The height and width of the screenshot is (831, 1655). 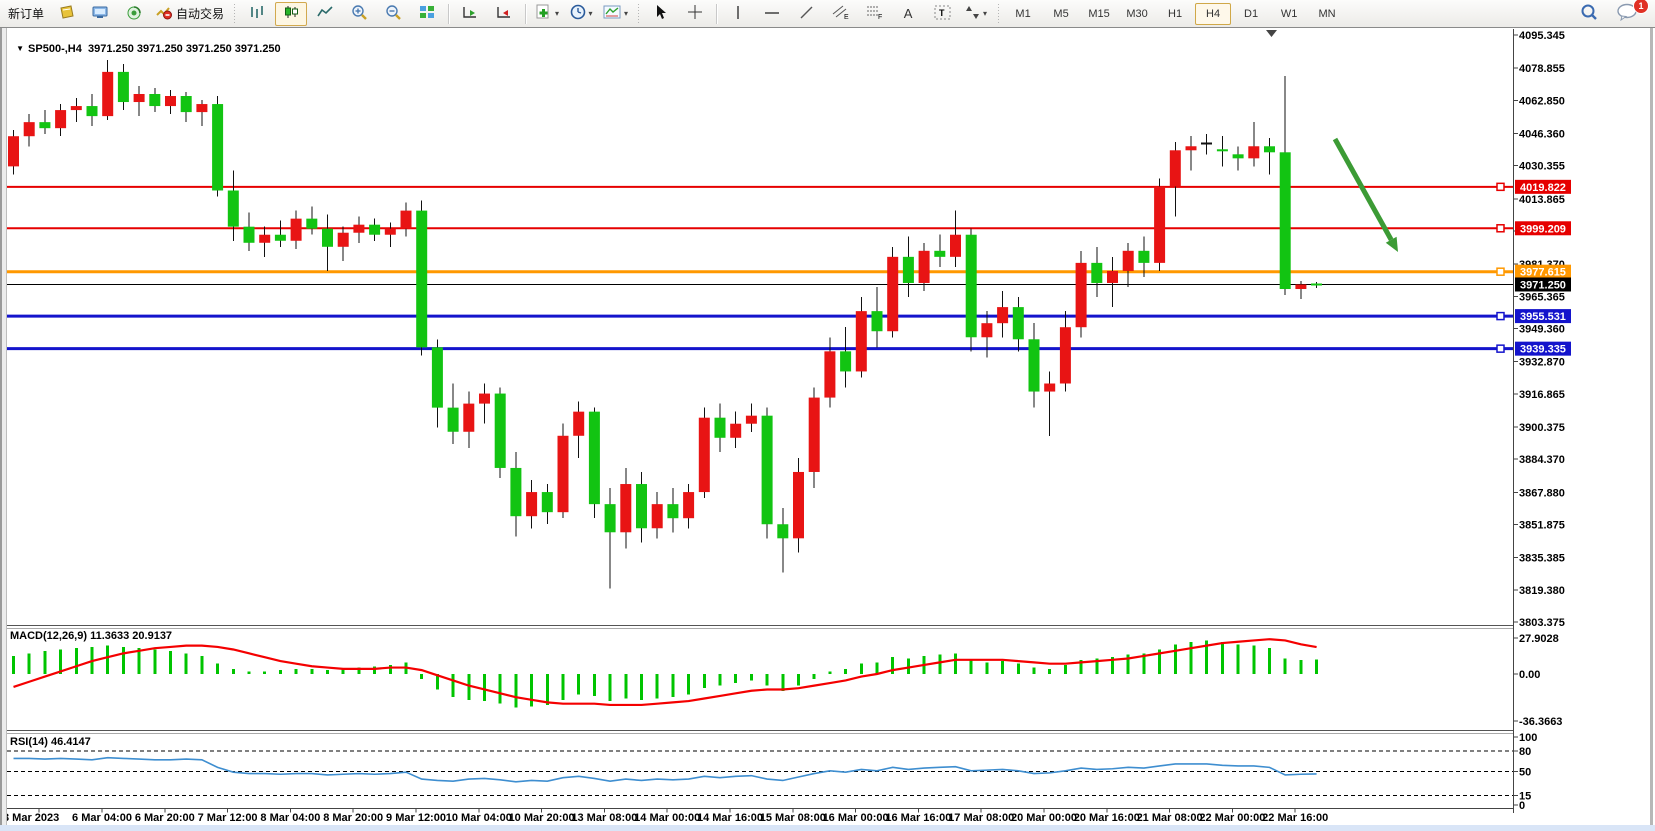 What do you see at coordinates (806, 14) in the screenshot?
I see `trendline-button` at bounding box center [806, 14].